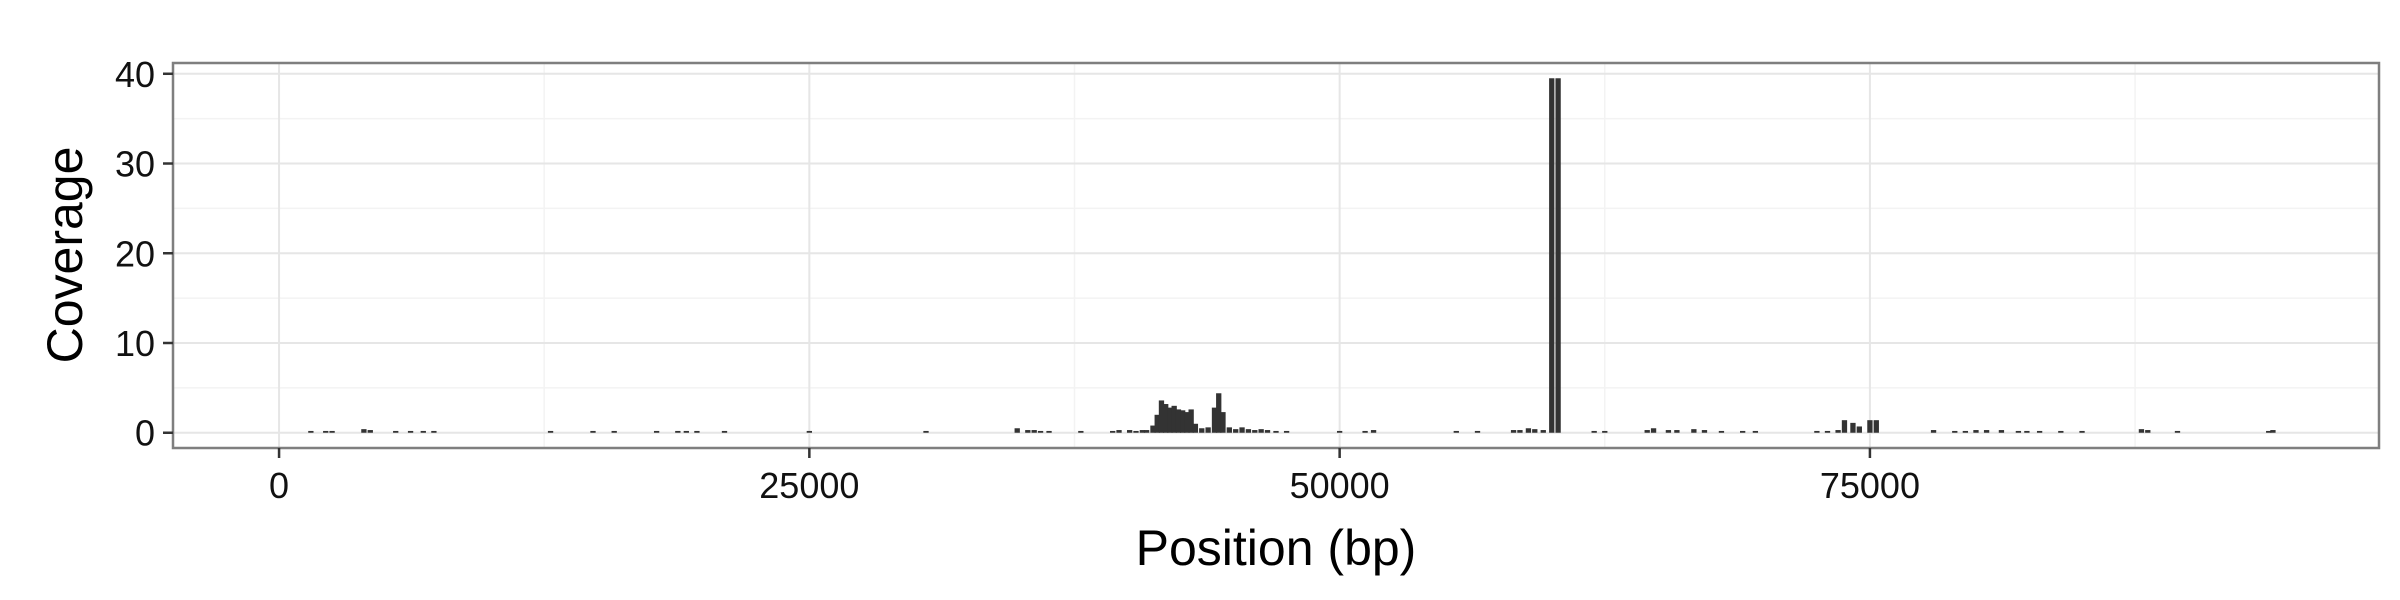  Describe the element at coordinates (145, 433) in the screenshot. I see `y-tick-label: 0` at that location.